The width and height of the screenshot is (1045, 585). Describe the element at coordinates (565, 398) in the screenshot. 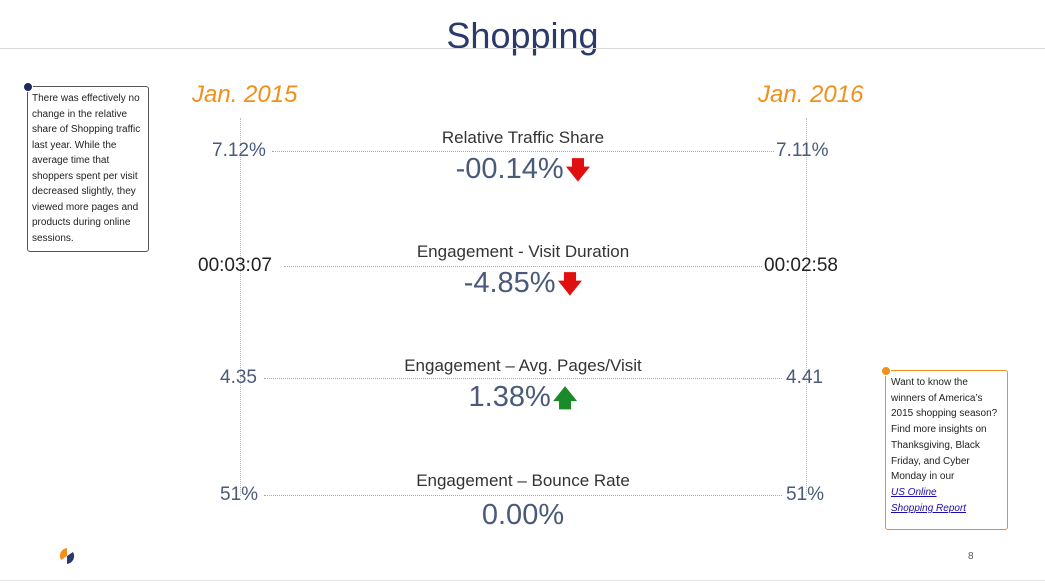

I see `arrow-up-icon: 🡅` at that location.